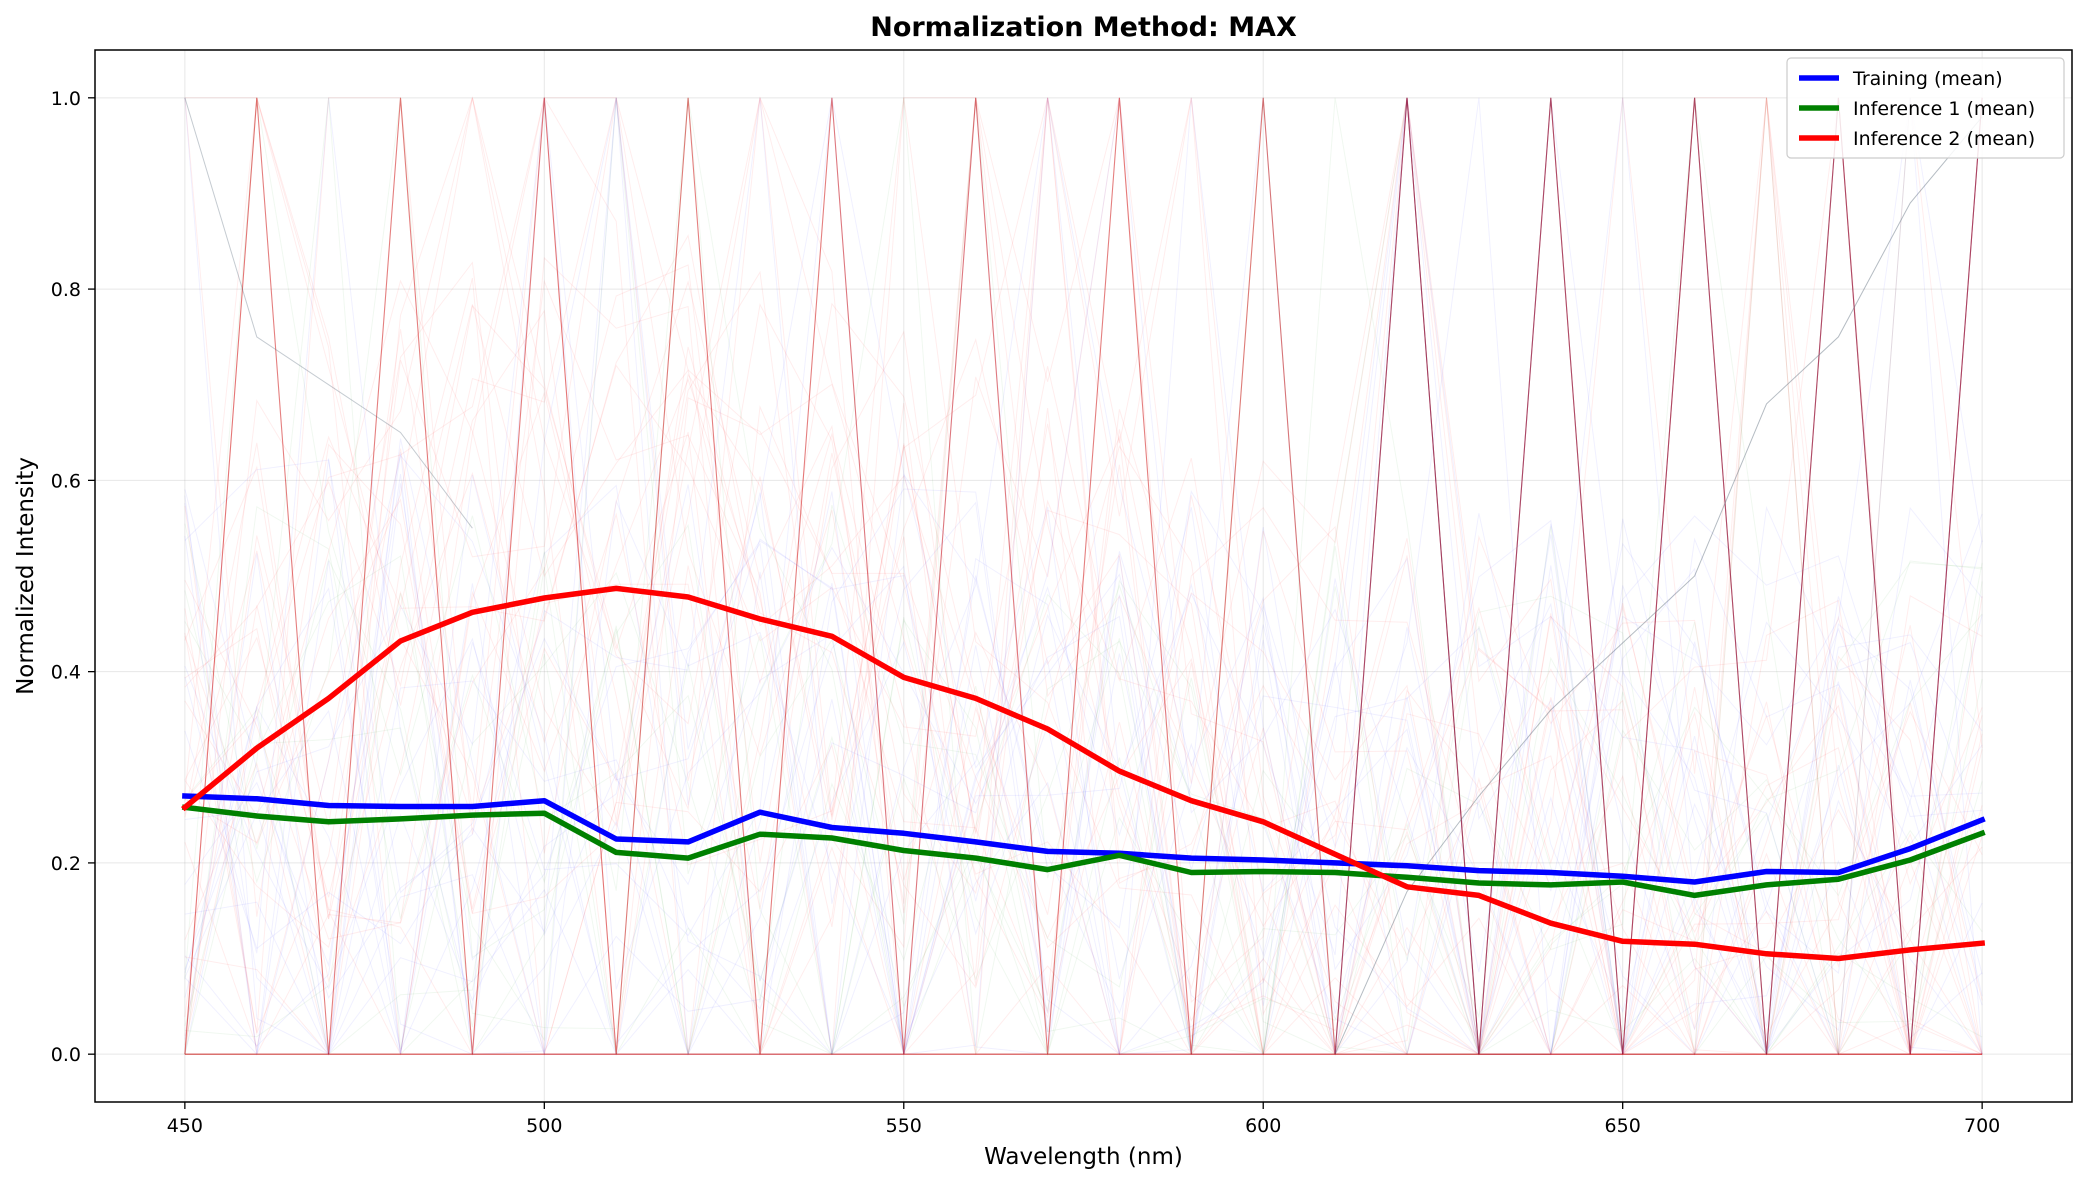  What do you see at coordinates (1982, 1126) in the screenshot?
I see `x-tick-label: 700` at bounding box center [1982, 1126].